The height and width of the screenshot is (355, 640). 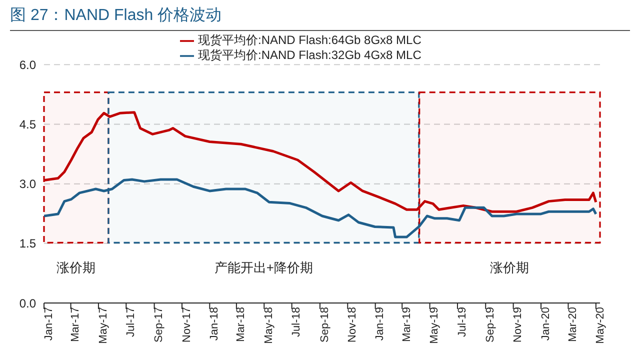 I want to click on x-tick-label: Mar-18, so click(x=241, y=324).